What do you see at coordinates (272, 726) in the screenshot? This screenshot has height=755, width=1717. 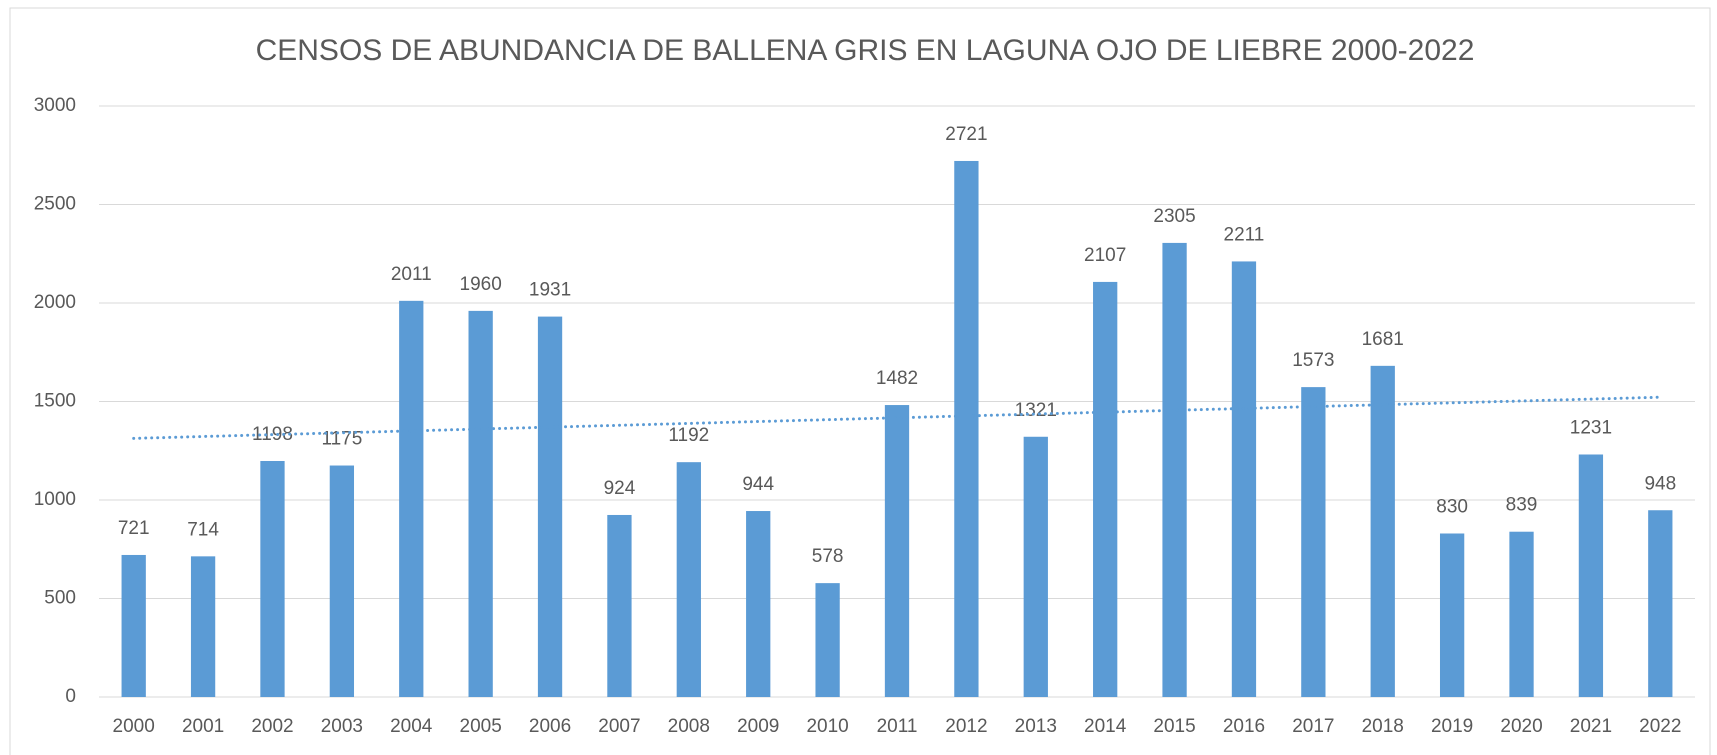 I see `x-tick-label: 2002` at bounding box center [272, 726].